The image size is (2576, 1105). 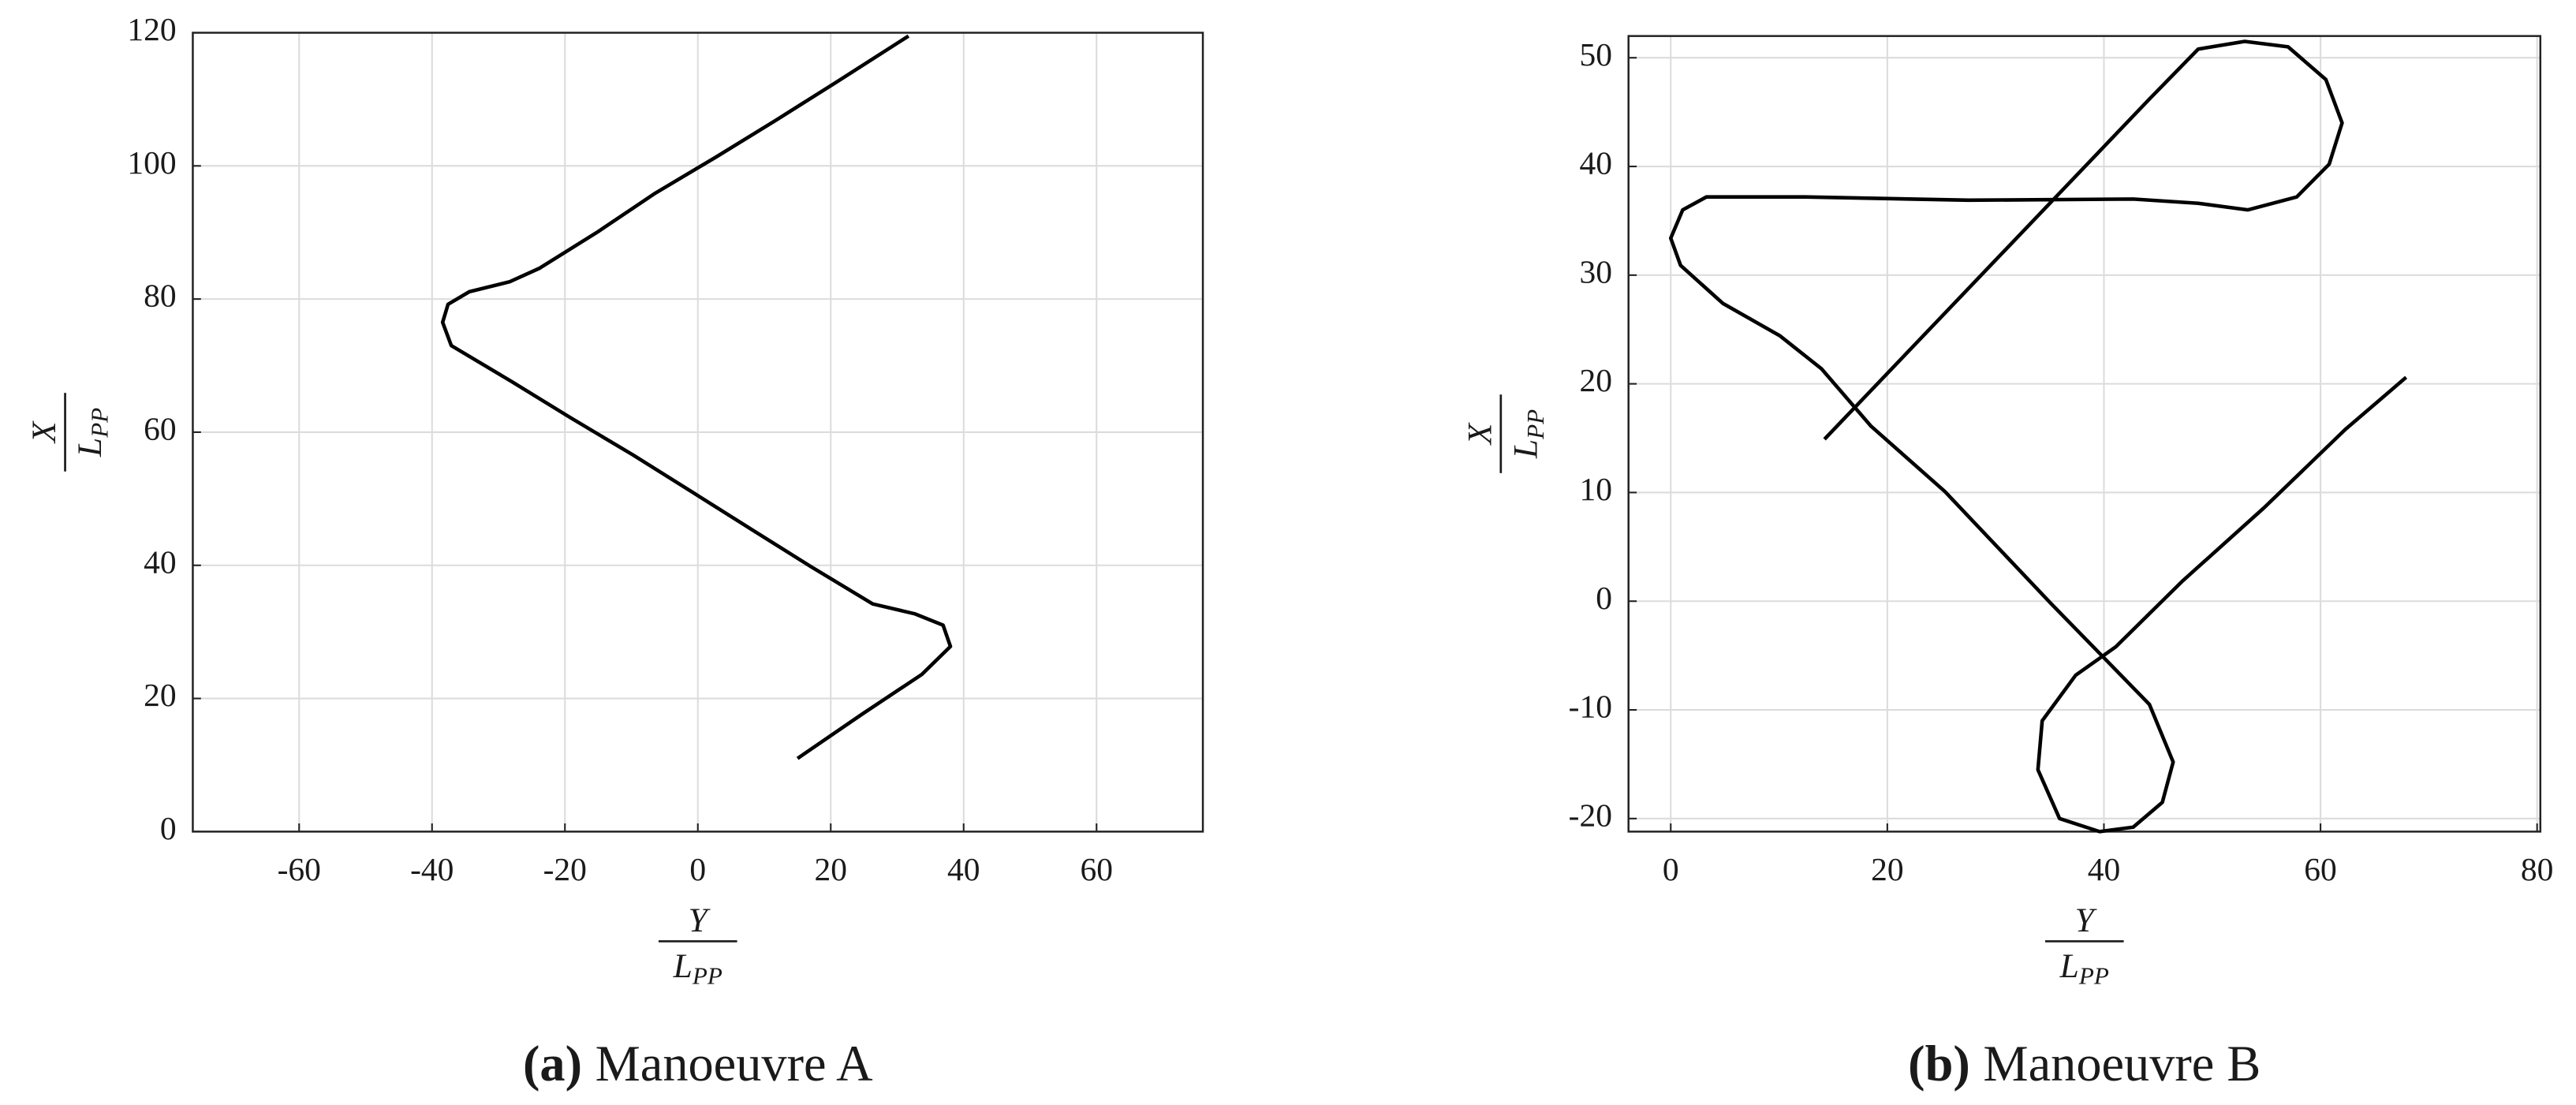 What do you see at coordinates (1590, 707) in the screenshot?
I see `y-tick-label: -10` at bounding box center [1590, 707].